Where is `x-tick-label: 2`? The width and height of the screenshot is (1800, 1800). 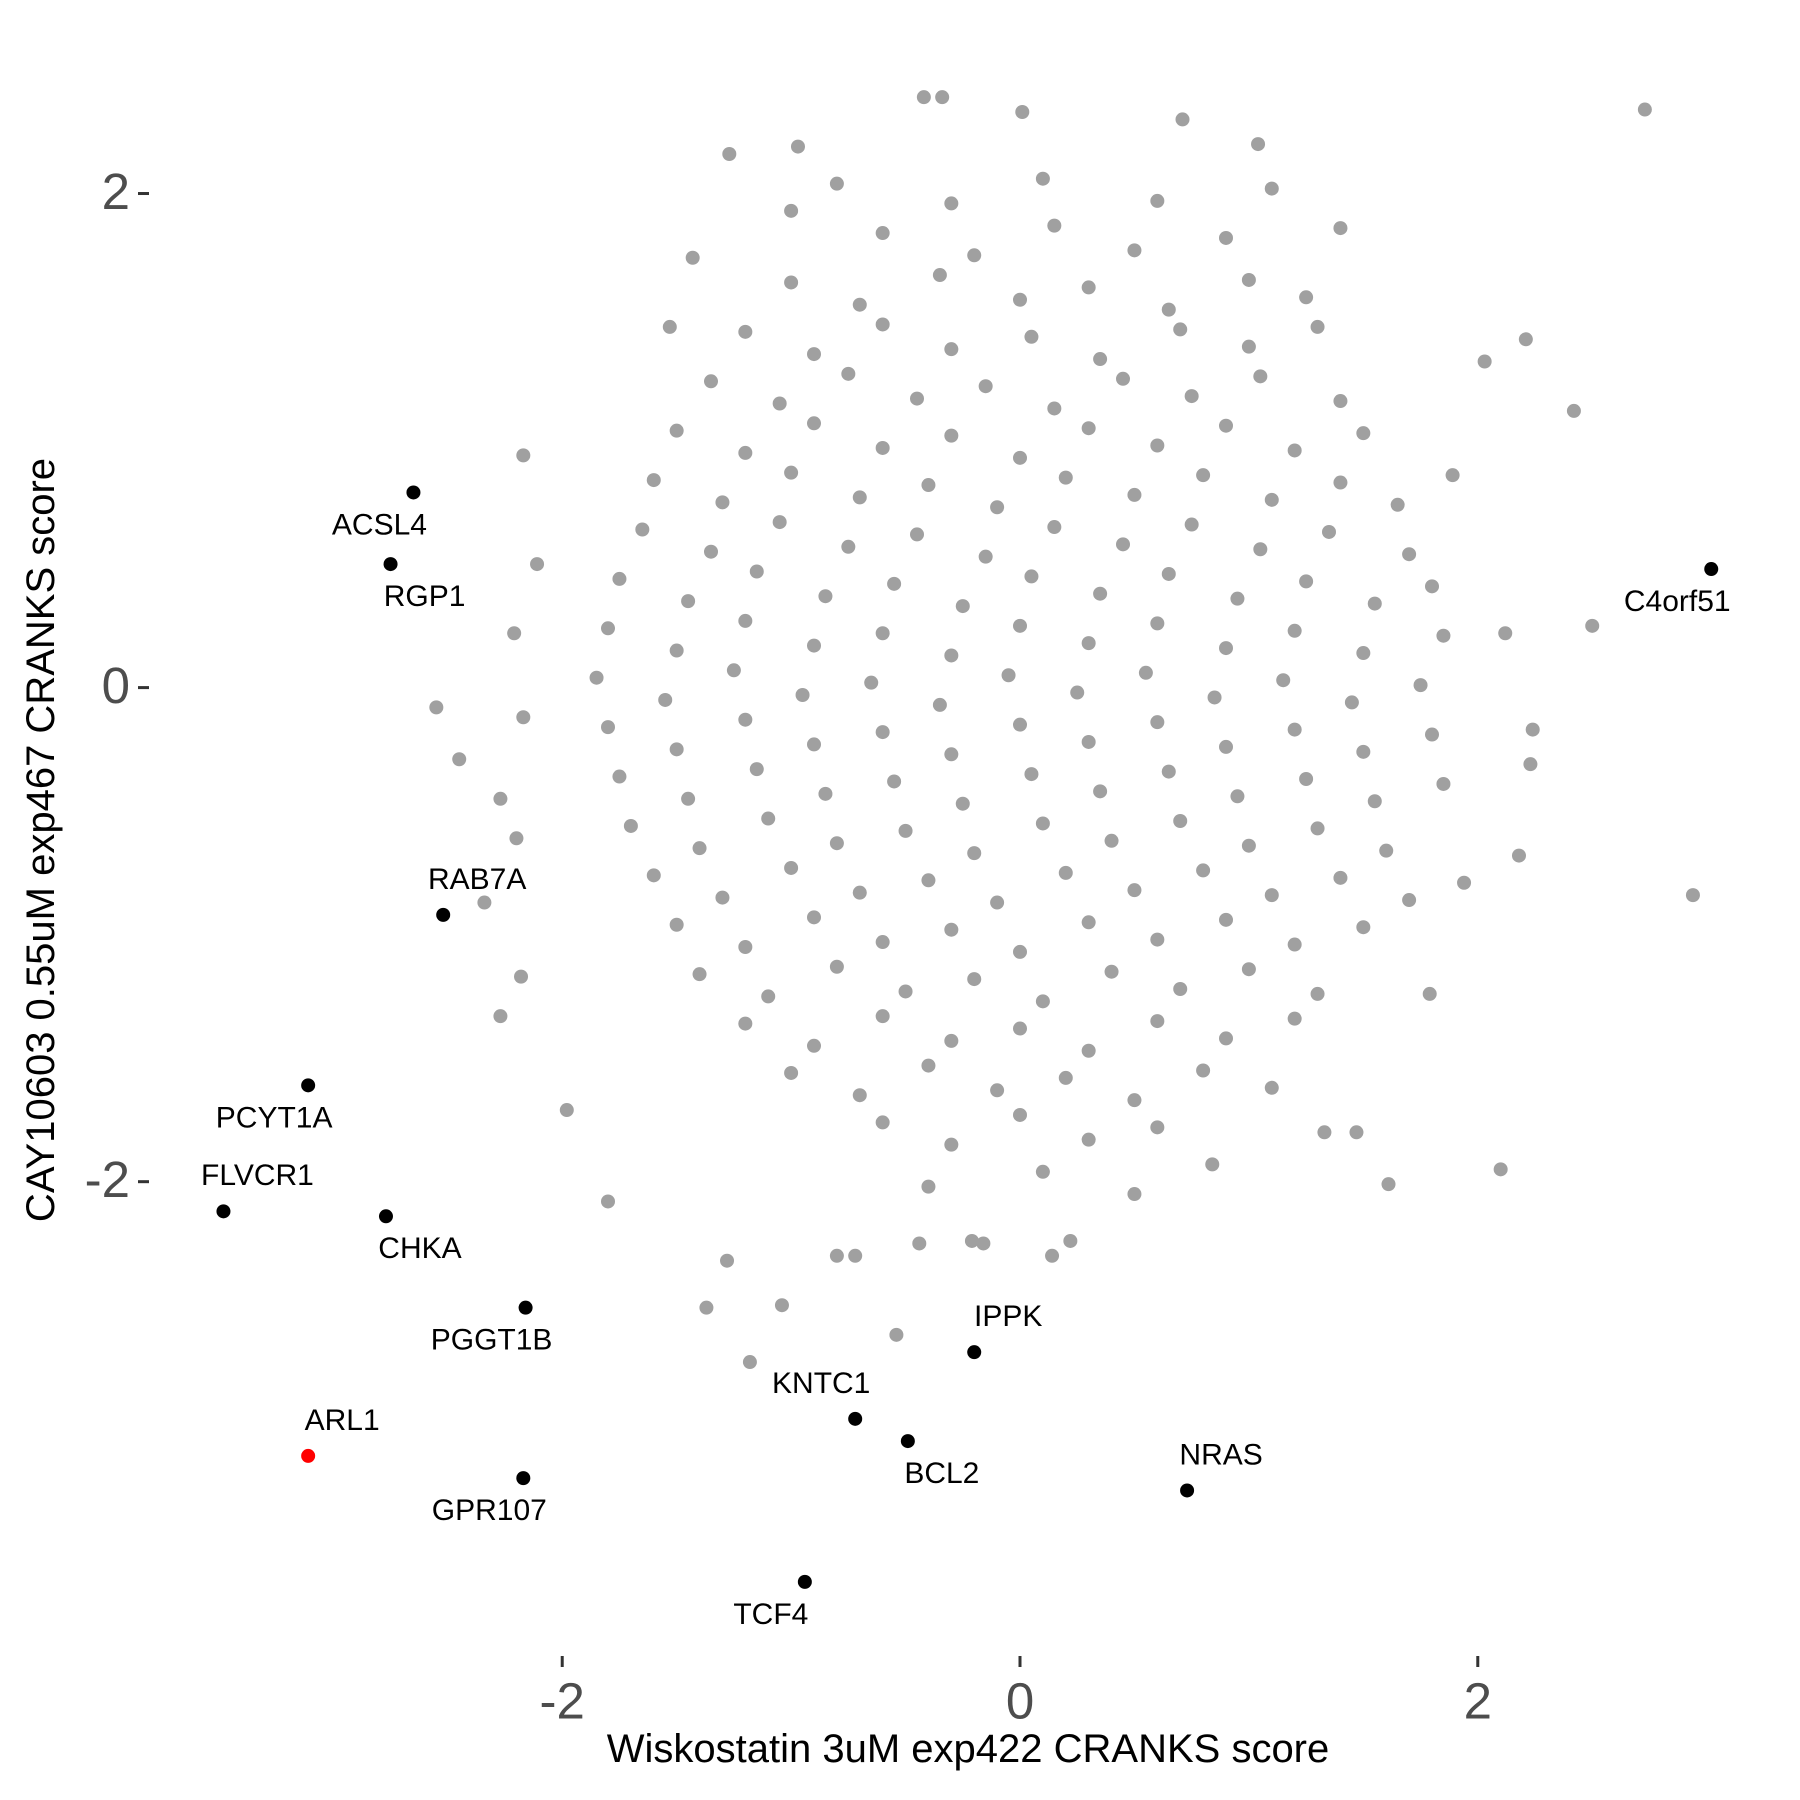
x-tick-label: 2 is located at coordinates (1478, 1700).